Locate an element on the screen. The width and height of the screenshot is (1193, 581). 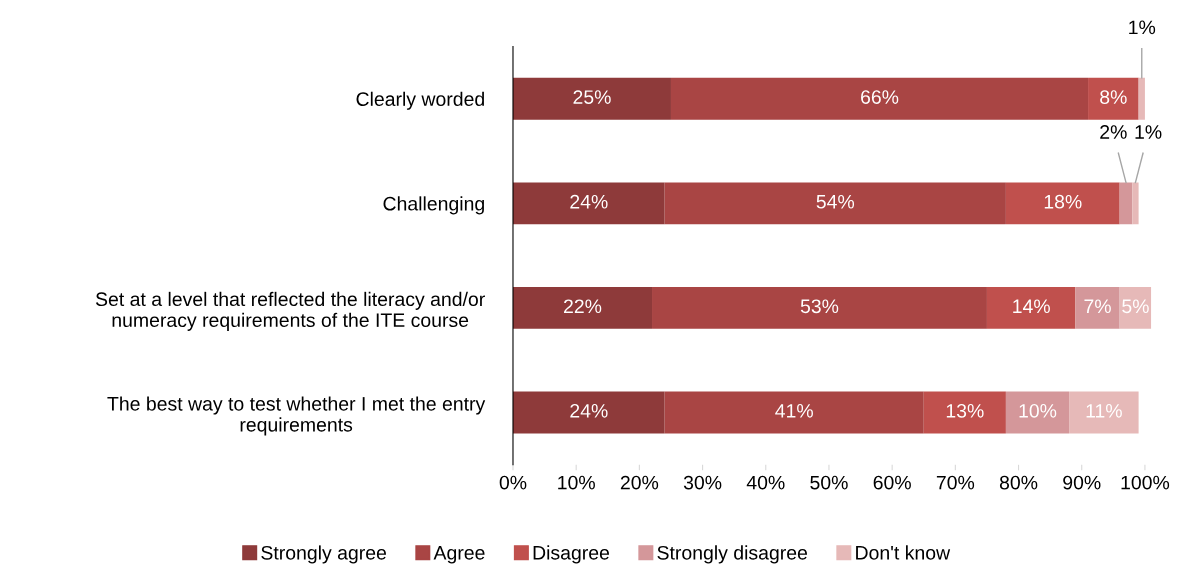
data-label: 18% is located at coordinates (1063, 201).